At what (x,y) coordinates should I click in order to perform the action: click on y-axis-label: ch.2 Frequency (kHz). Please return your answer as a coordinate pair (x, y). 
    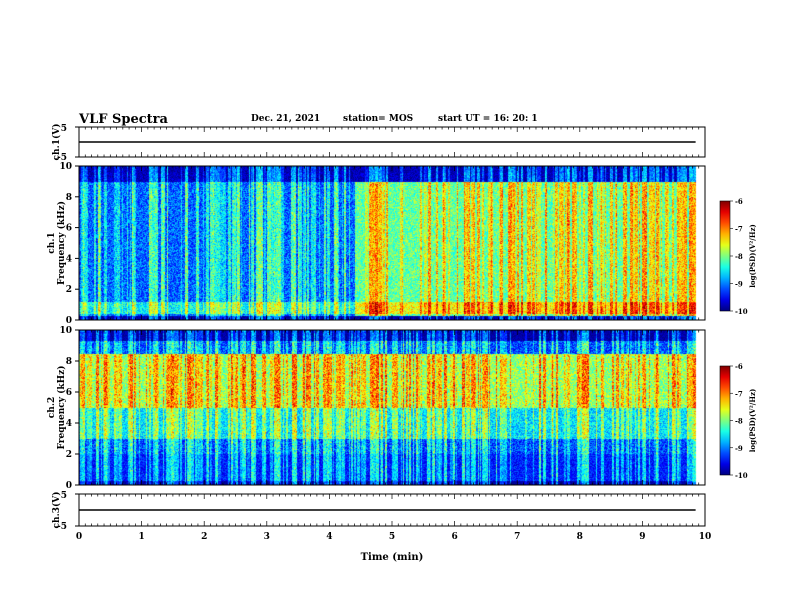
    Looking at the image, I should click on (57, 407).